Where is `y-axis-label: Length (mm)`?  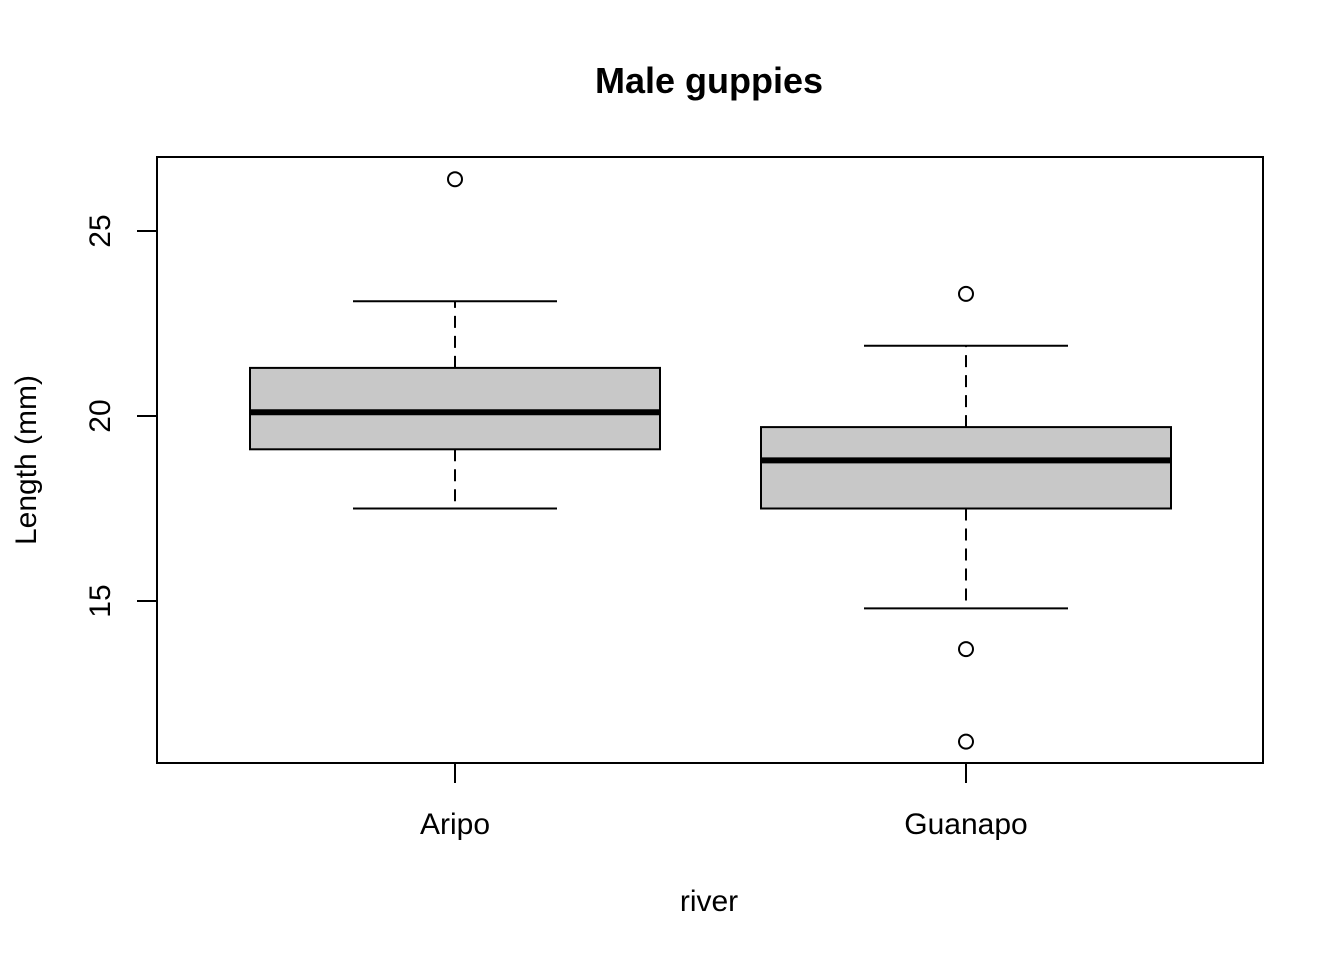
y-axis-label: Length (mm) is located at coordinates (26, 460).